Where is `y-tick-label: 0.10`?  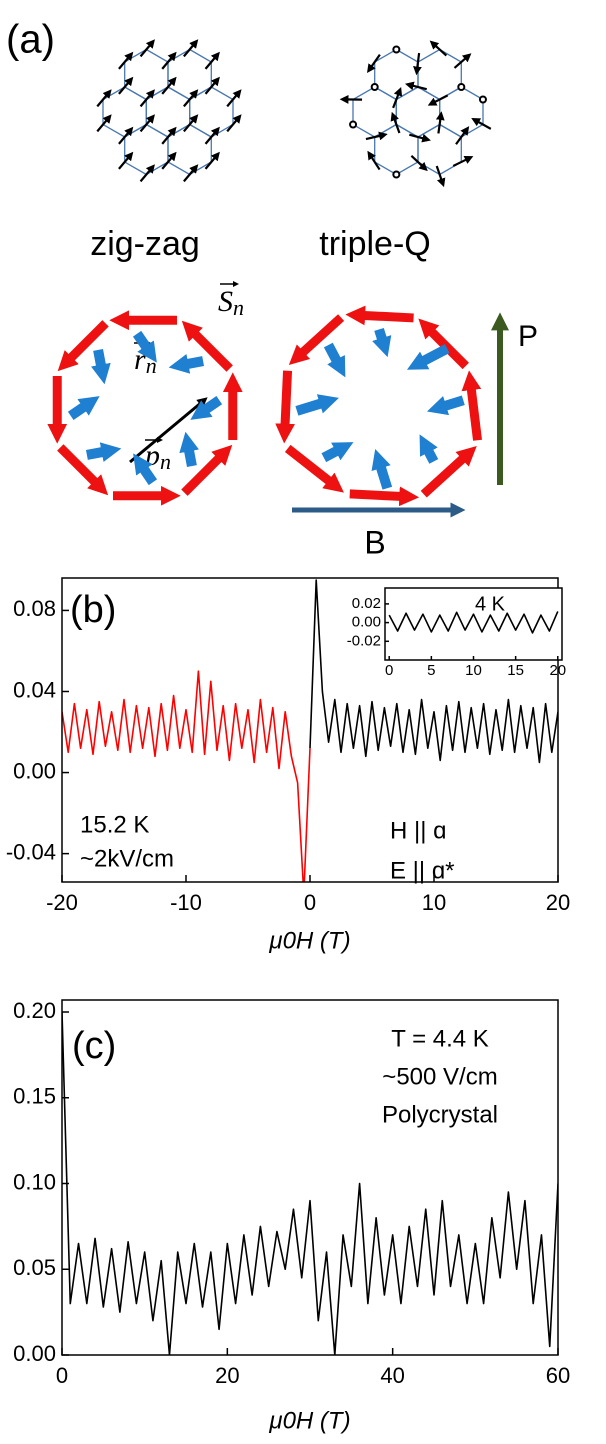 y-tick-label: 0.10 is located at coordinates (34, 1181).